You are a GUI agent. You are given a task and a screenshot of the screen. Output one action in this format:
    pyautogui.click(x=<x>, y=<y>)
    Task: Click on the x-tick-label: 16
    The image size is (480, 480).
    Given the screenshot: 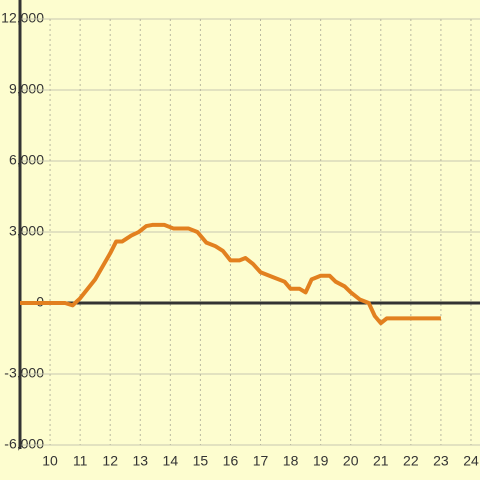 What is the action you would take?
    pyautogui.click(x=231, y=461)
    